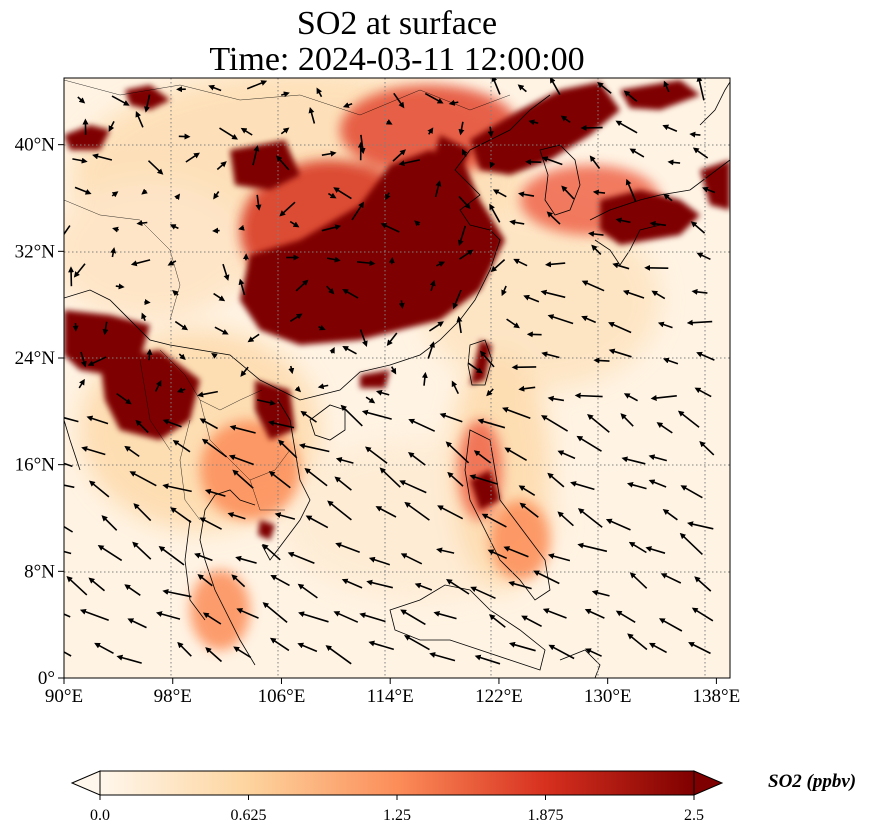 The height and width of the screenshot is (836, 875). What do you see at coordinates (390, 696) in the screenshot?
I see `lon-tick-label: 114°E` at bounding box center [390, 696].